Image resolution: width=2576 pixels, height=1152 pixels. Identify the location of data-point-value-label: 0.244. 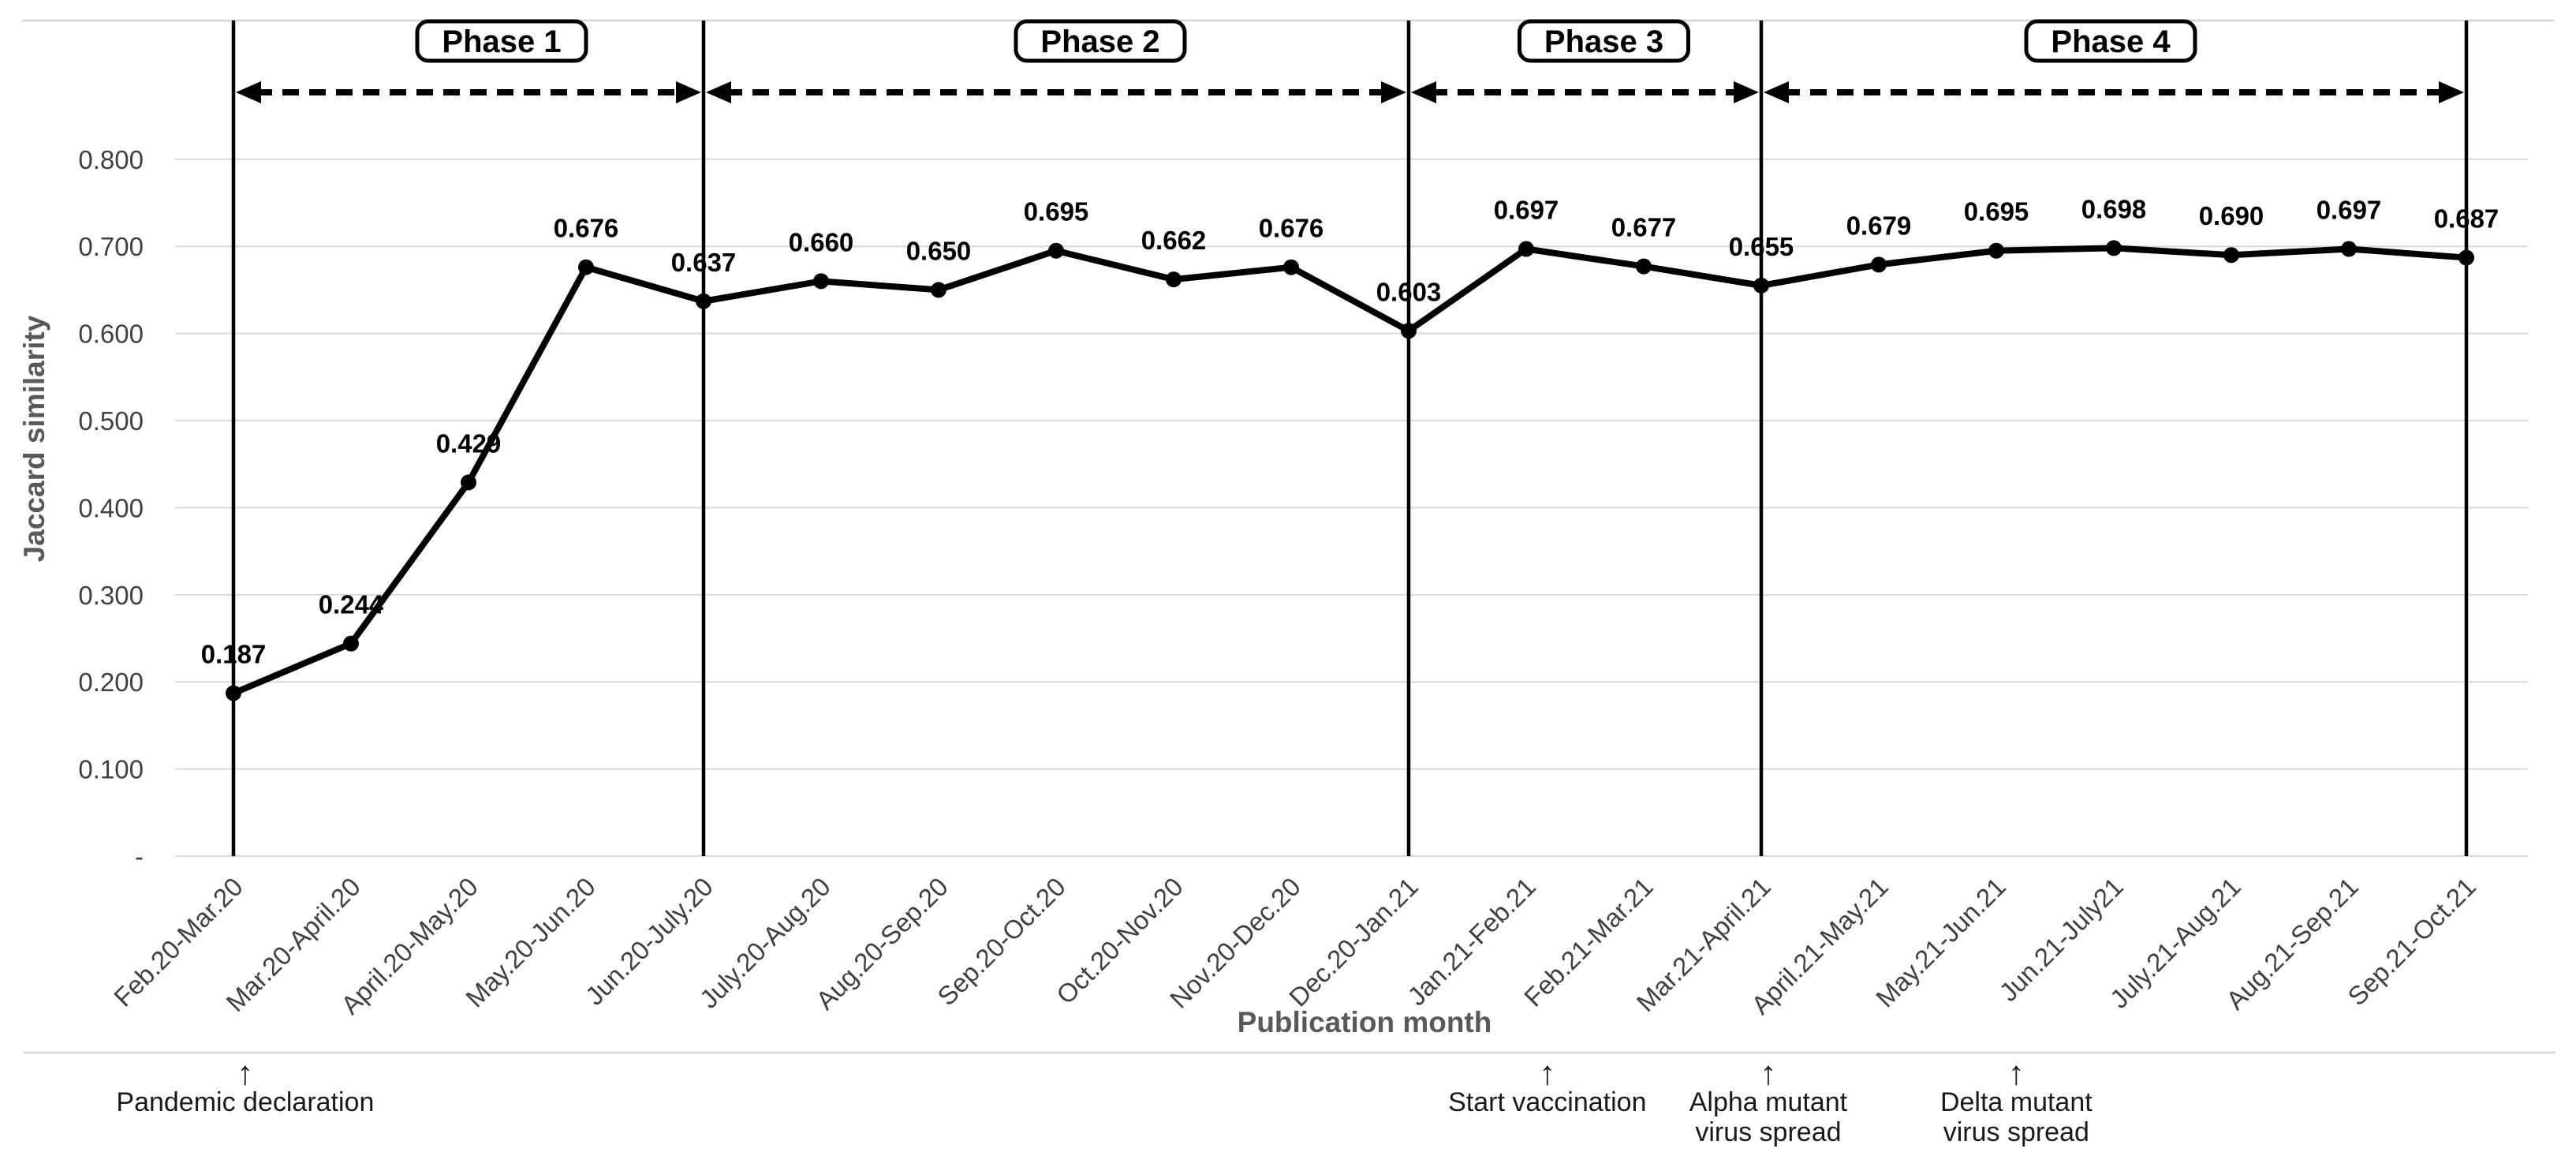
(351, 604).